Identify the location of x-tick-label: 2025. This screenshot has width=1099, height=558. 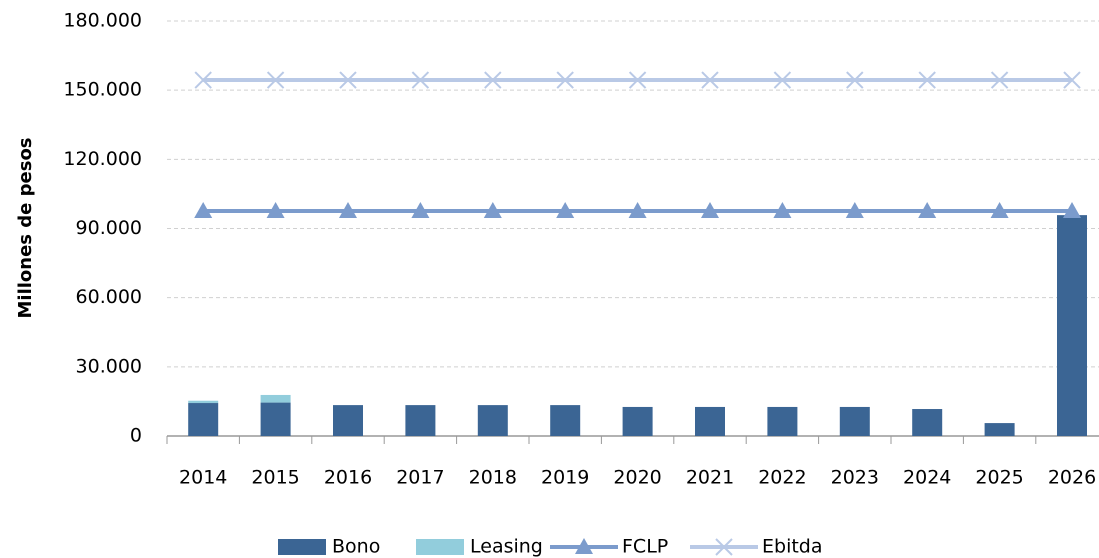
(999, 478).